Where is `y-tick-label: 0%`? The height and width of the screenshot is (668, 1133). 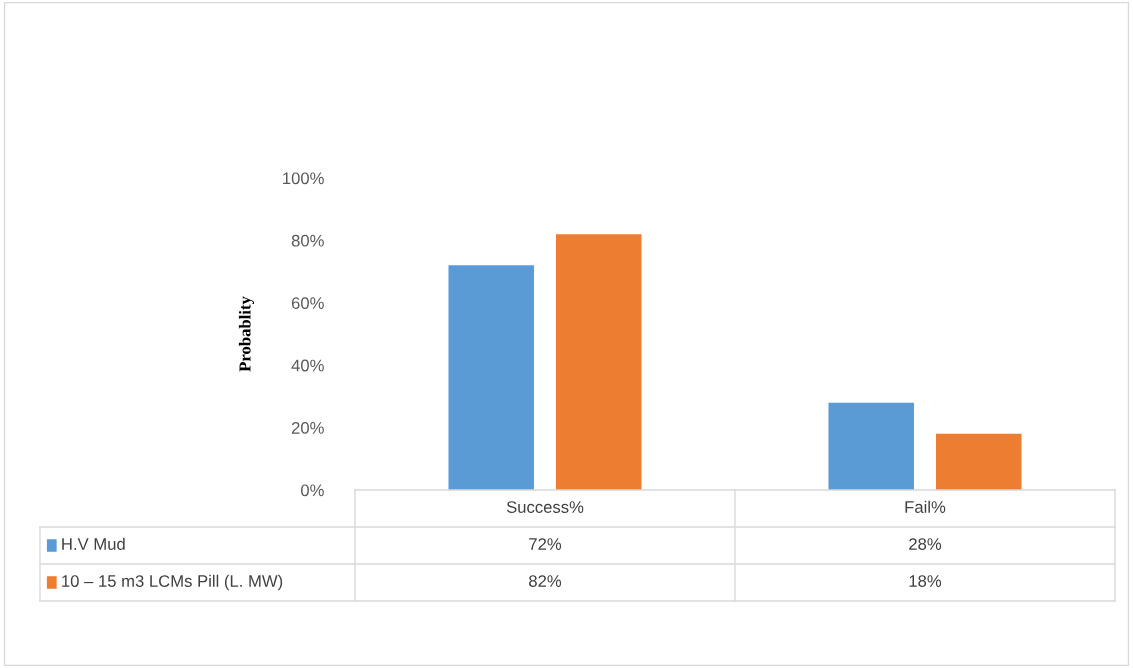 y-tick-label: 0% is located at coordinates (312, 490).